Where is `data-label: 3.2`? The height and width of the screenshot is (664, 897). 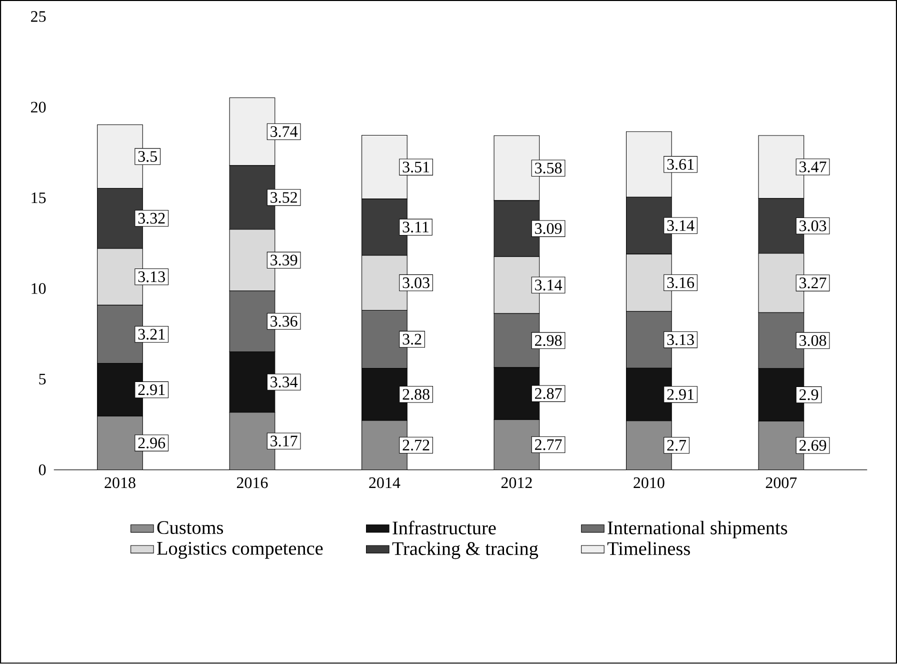
data-label: 3.2 is located at coordinates (412, 339).